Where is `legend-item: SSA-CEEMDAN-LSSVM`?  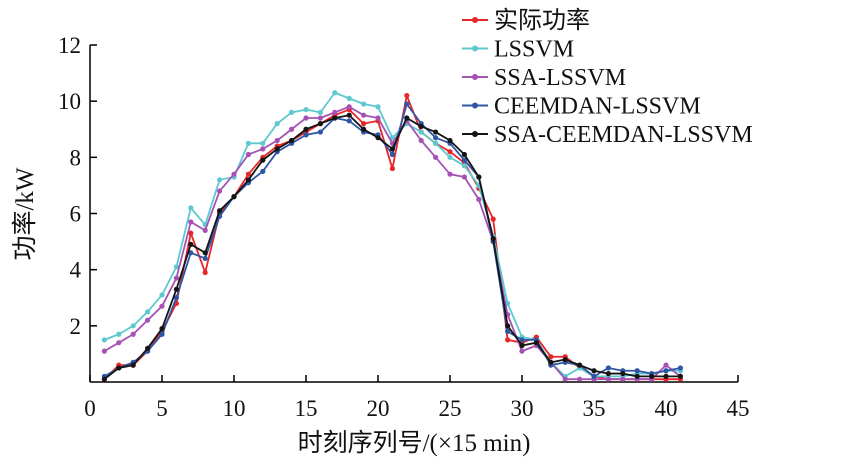 legend-item: SSA-CEEMDAN-LSSVM is located at coordinates (607, 135).